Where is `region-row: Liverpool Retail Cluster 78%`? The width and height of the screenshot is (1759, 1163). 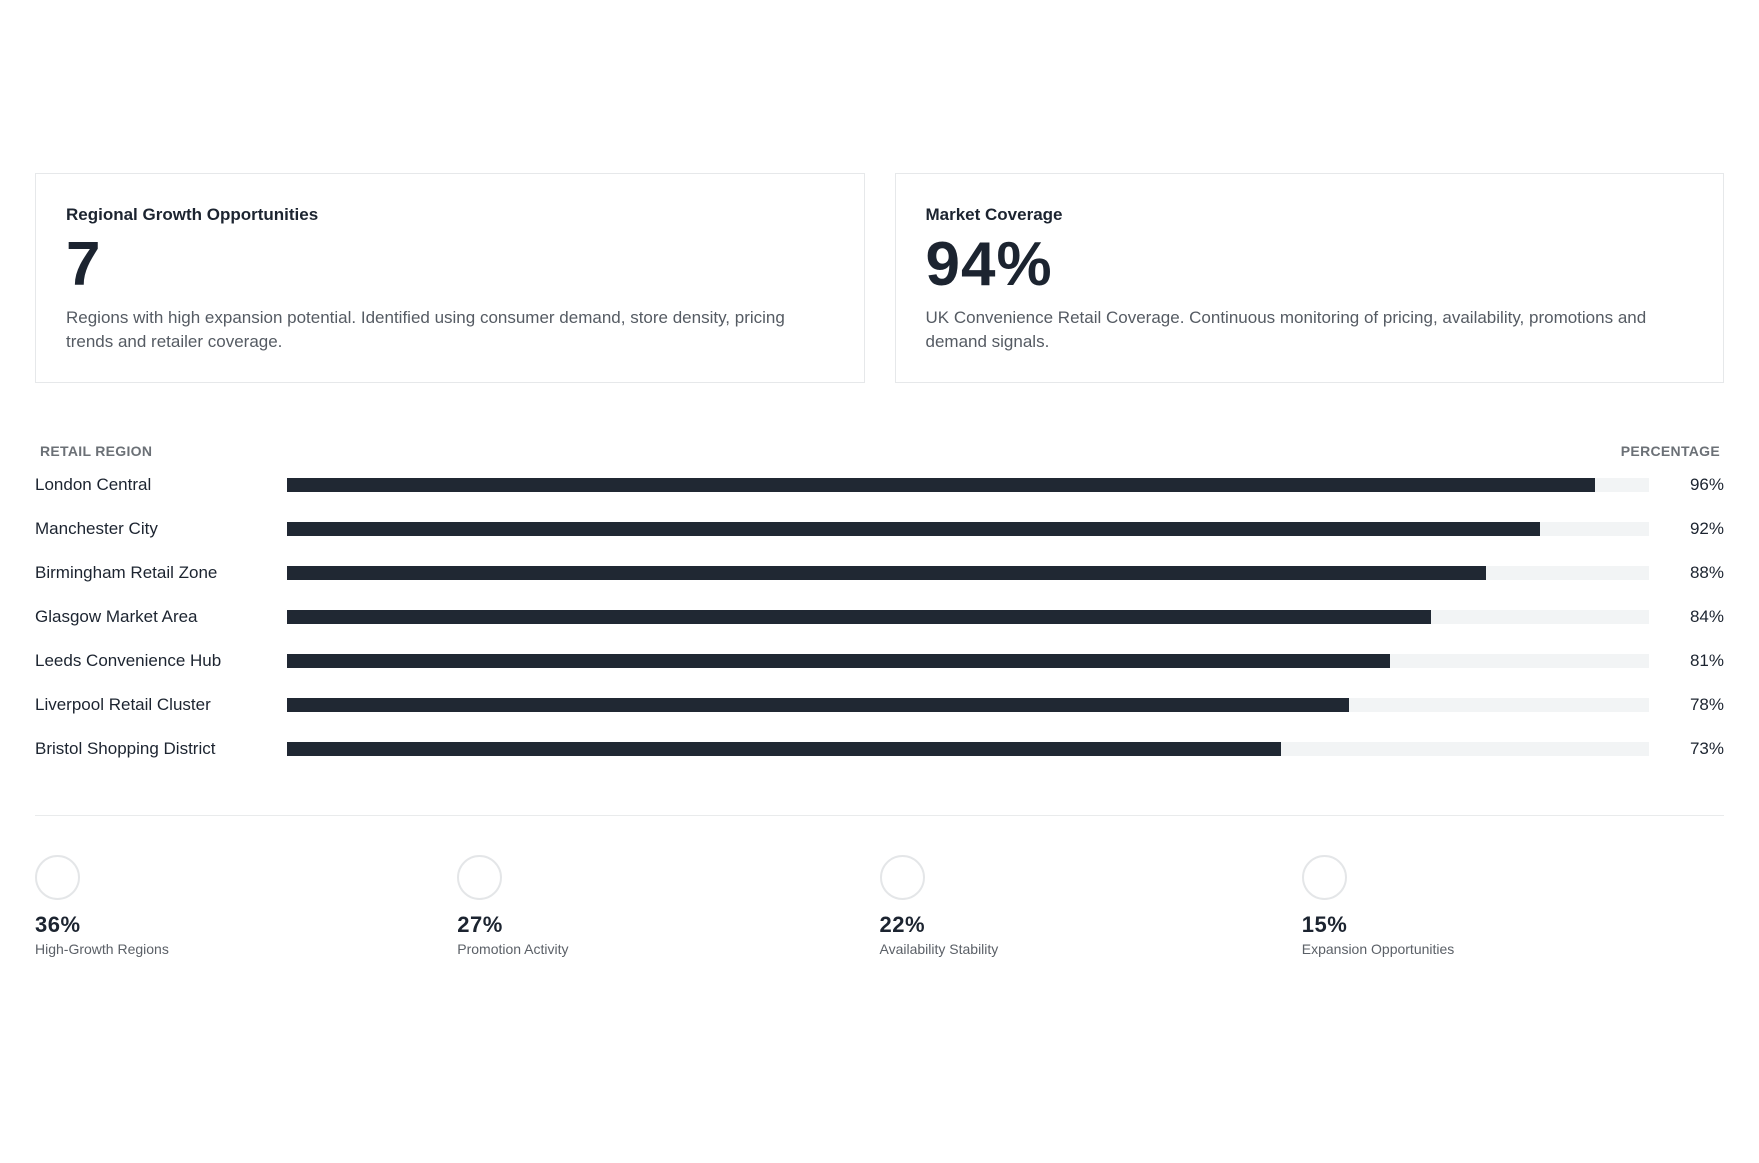
region-row: Liverpool Retail Cluster 78% is located at coordinates (879, 705).